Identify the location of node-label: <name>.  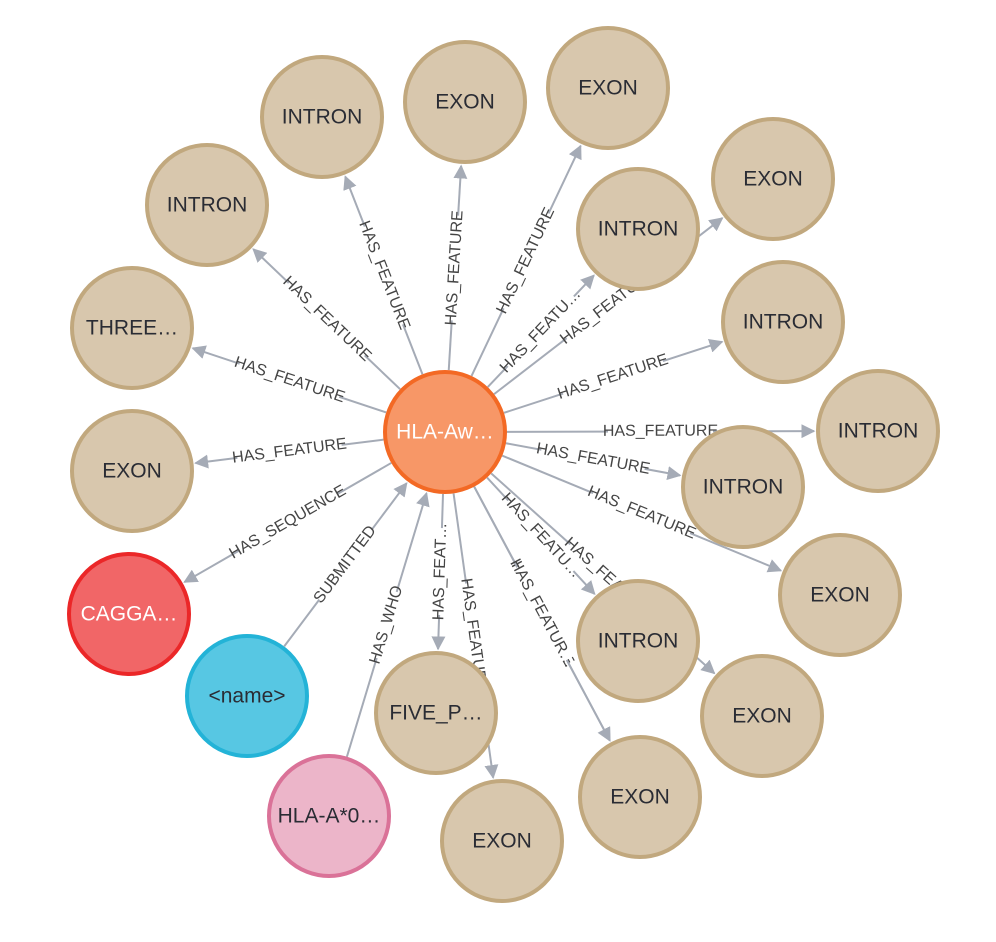
(246, 696).